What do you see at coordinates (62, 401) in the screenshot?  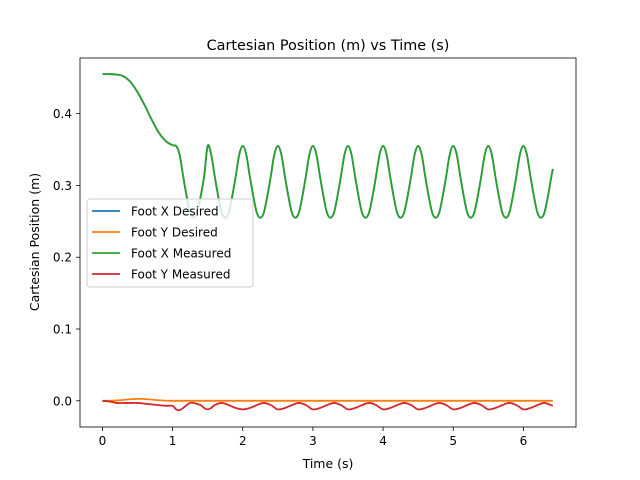 I see `y-tick-label: 0.0` at bounding box center [62, 401].